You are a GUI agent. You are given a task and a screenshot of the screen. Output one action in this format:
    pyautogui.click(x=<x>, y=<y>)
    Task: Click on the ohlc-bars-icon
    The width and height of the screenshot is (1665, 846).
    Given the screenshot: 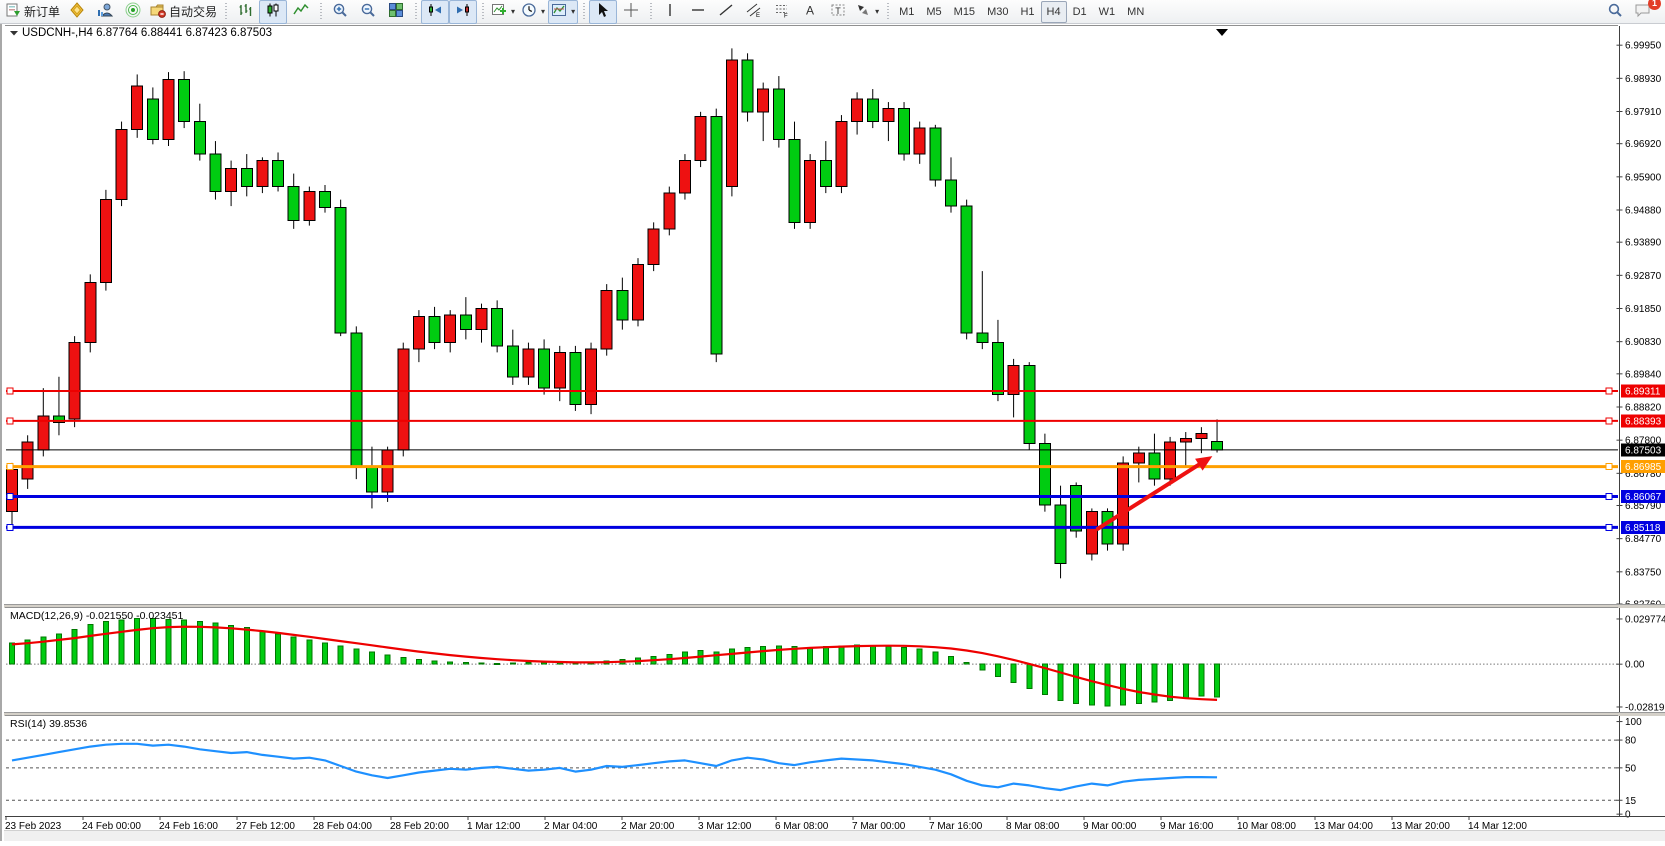 What is the action you would take?
    pyautogui.click(x=245, y=11)
    